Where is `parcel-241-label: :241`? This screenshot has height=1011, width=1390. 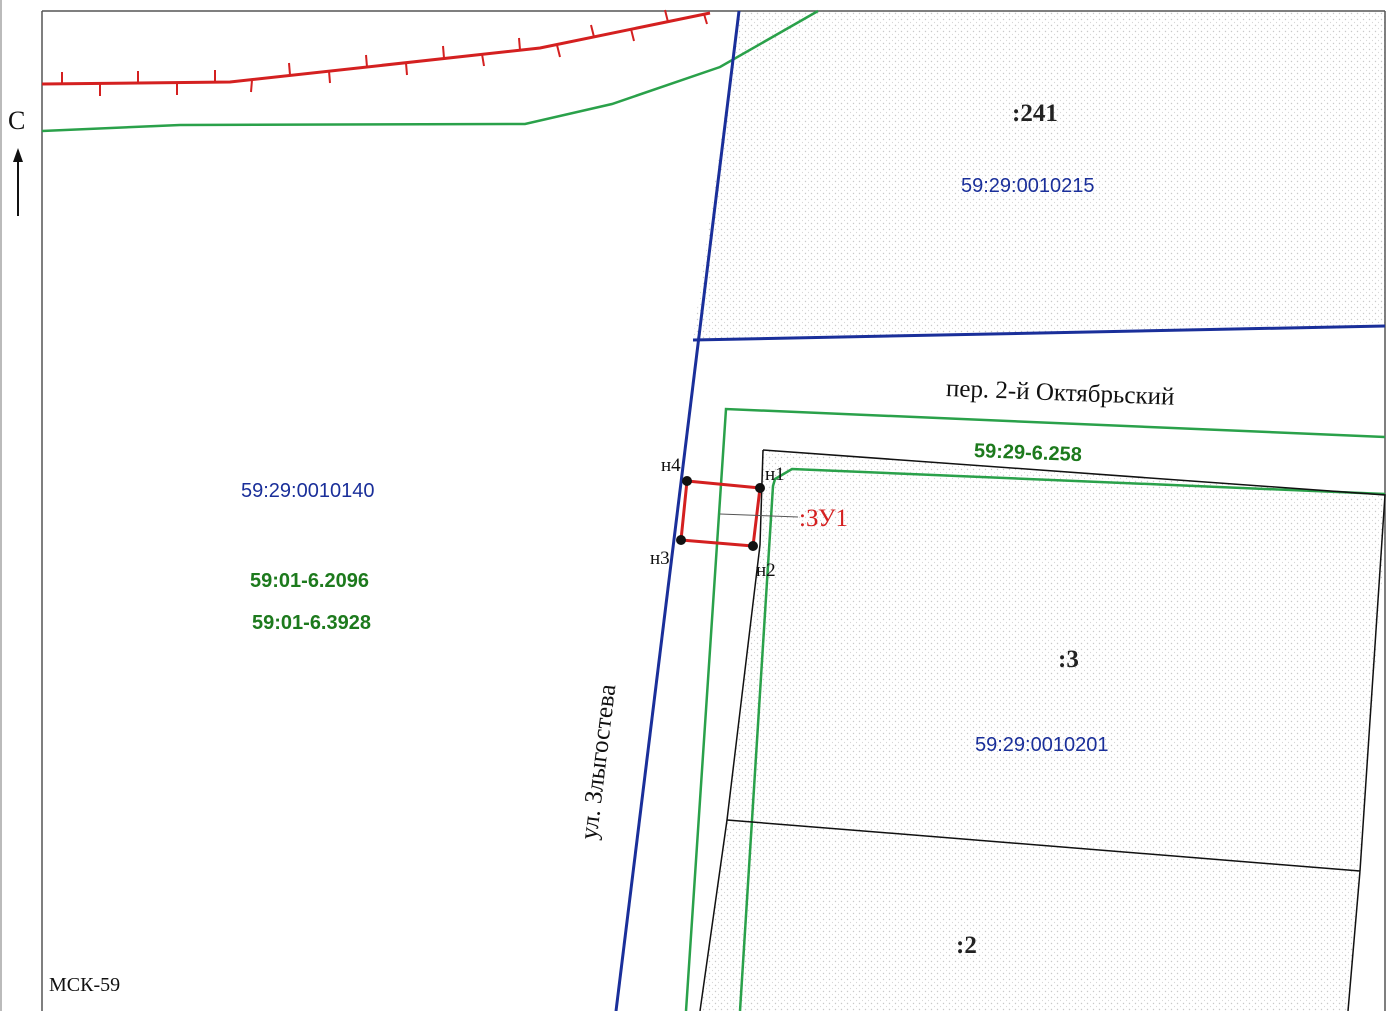
parcel-241-label: :241 is located at coordinates (1035, 113).